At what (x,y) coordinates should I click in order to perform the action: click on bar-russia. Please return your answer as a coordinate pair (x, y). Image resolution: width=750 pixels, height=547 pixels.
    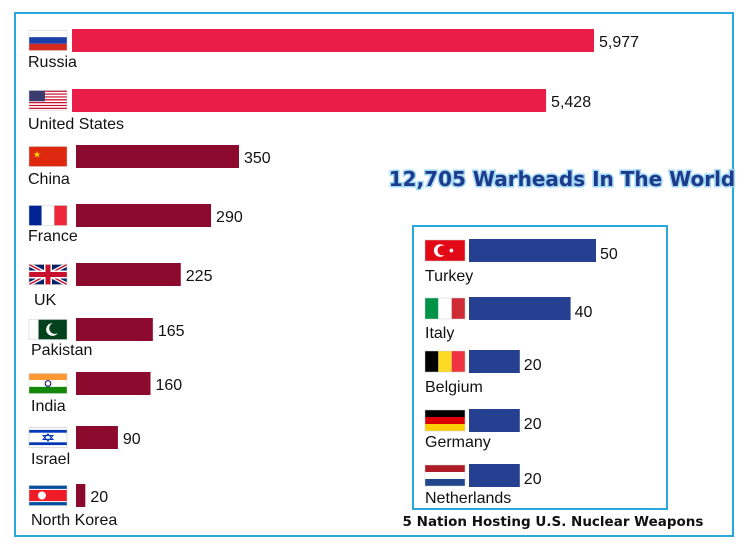
    Looking at the image, I should click on (333, 40).